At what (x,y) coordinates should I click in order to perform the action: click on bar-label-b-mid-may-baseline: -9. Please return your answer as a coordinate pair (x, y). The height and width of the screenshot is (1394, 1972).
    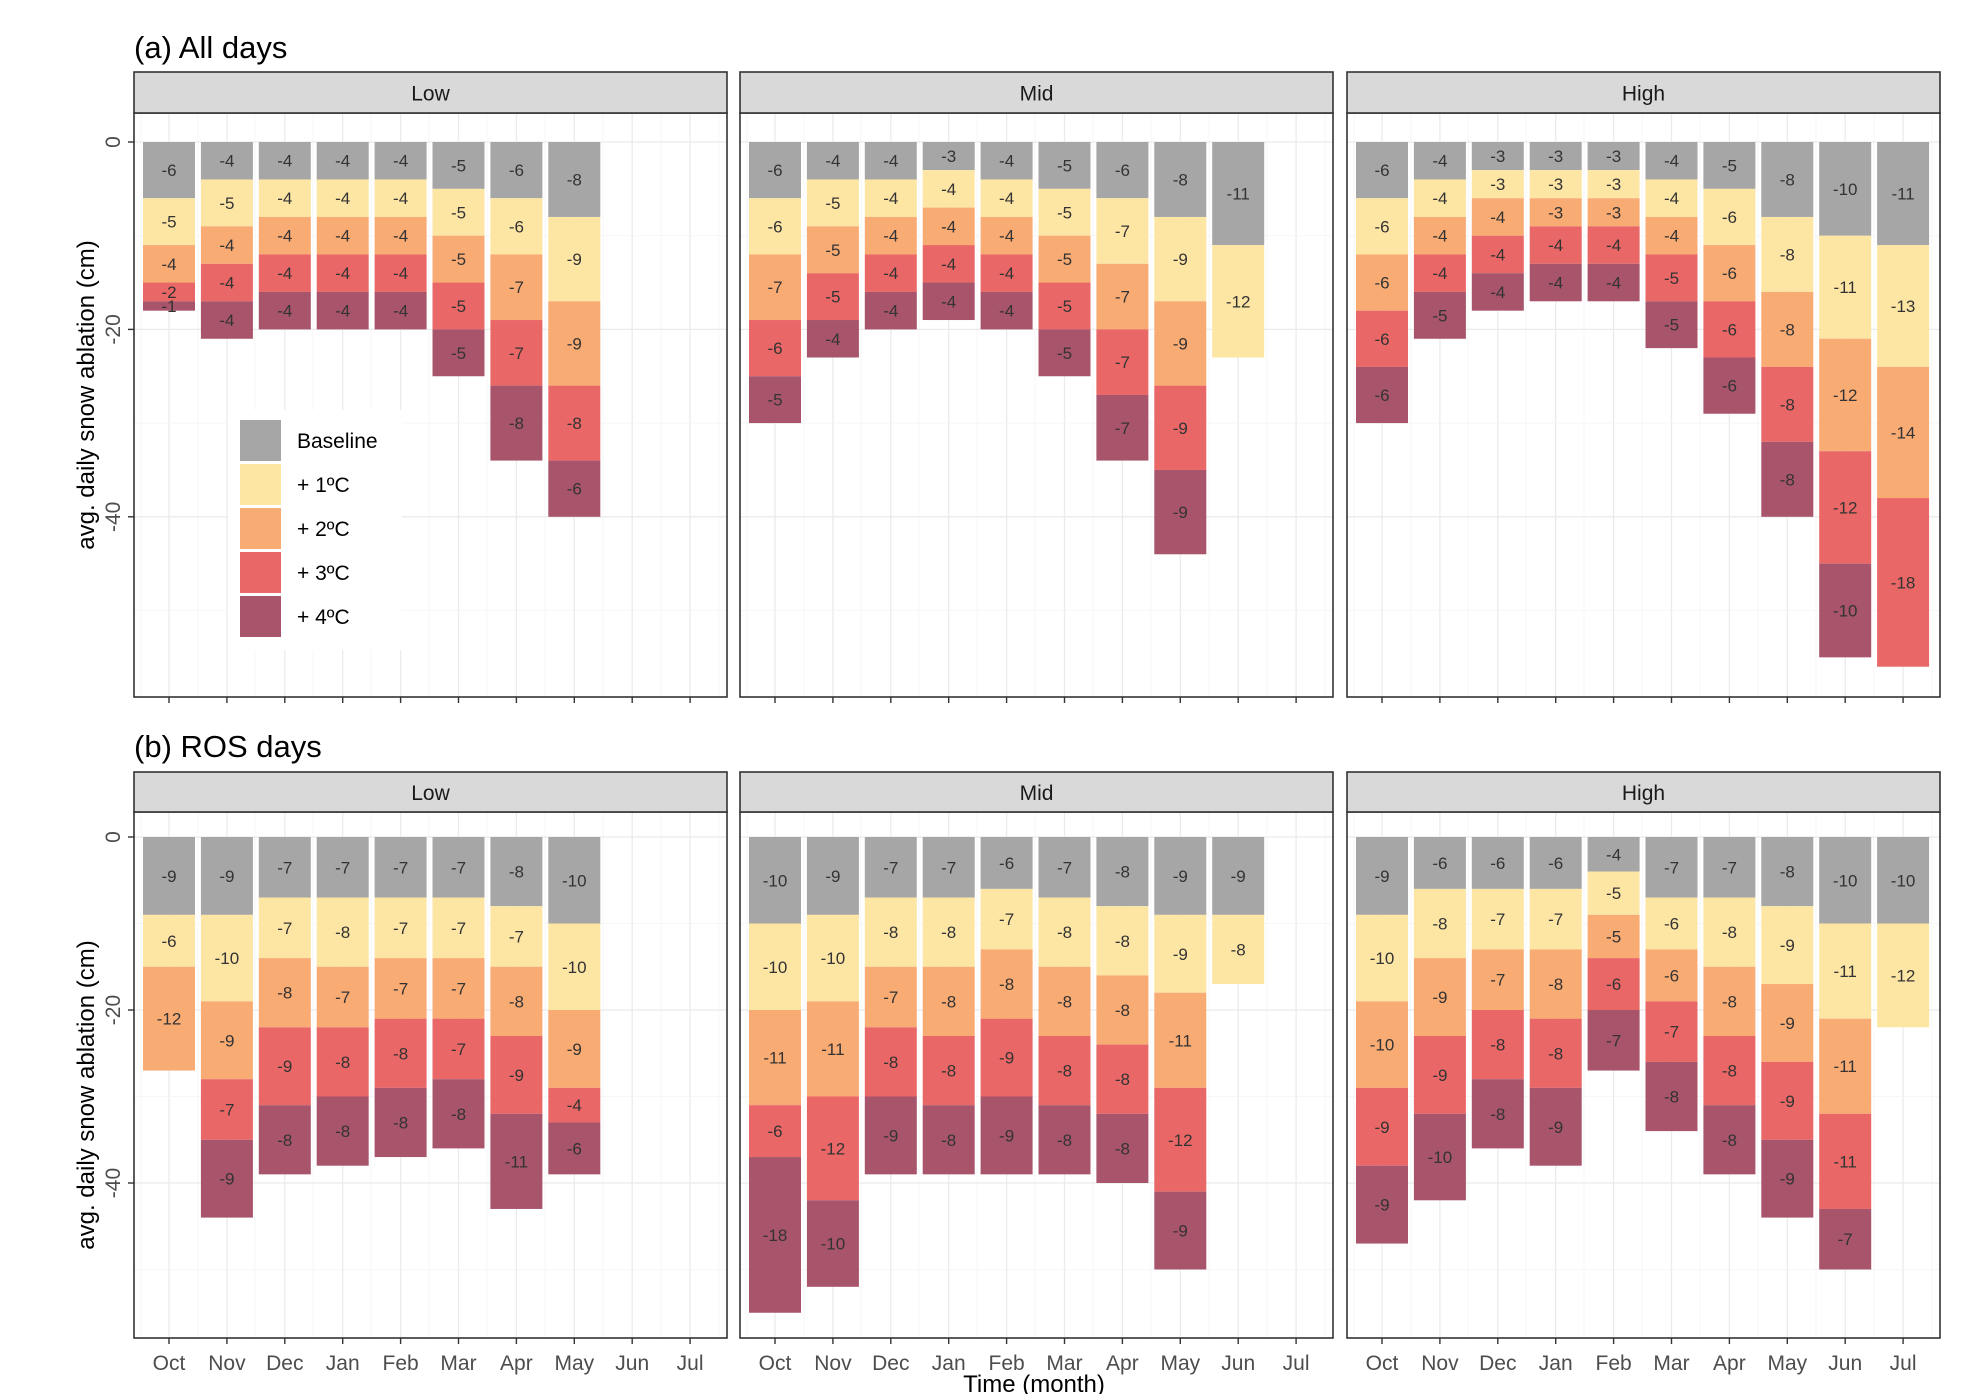
    Looking at the image, I should click on (1180, 876).